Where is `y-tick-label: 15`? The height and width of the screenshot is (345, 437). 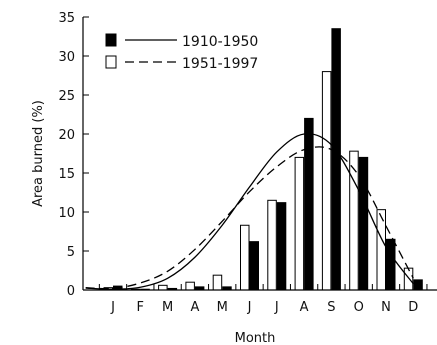 y-tick-label: 15 is located at coordinates (66, 174).